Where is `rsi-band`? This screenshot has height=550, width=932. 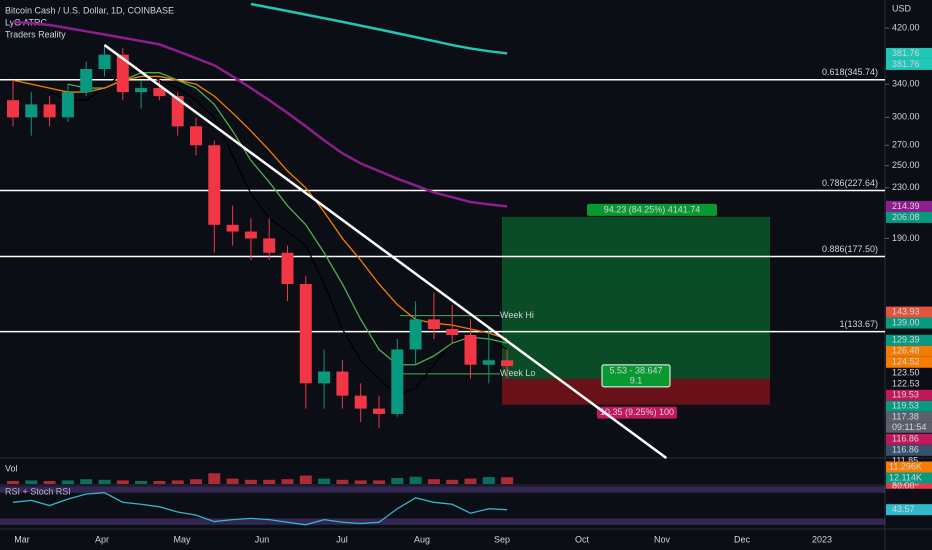 rsi-band is located at coordinates (442, 521).